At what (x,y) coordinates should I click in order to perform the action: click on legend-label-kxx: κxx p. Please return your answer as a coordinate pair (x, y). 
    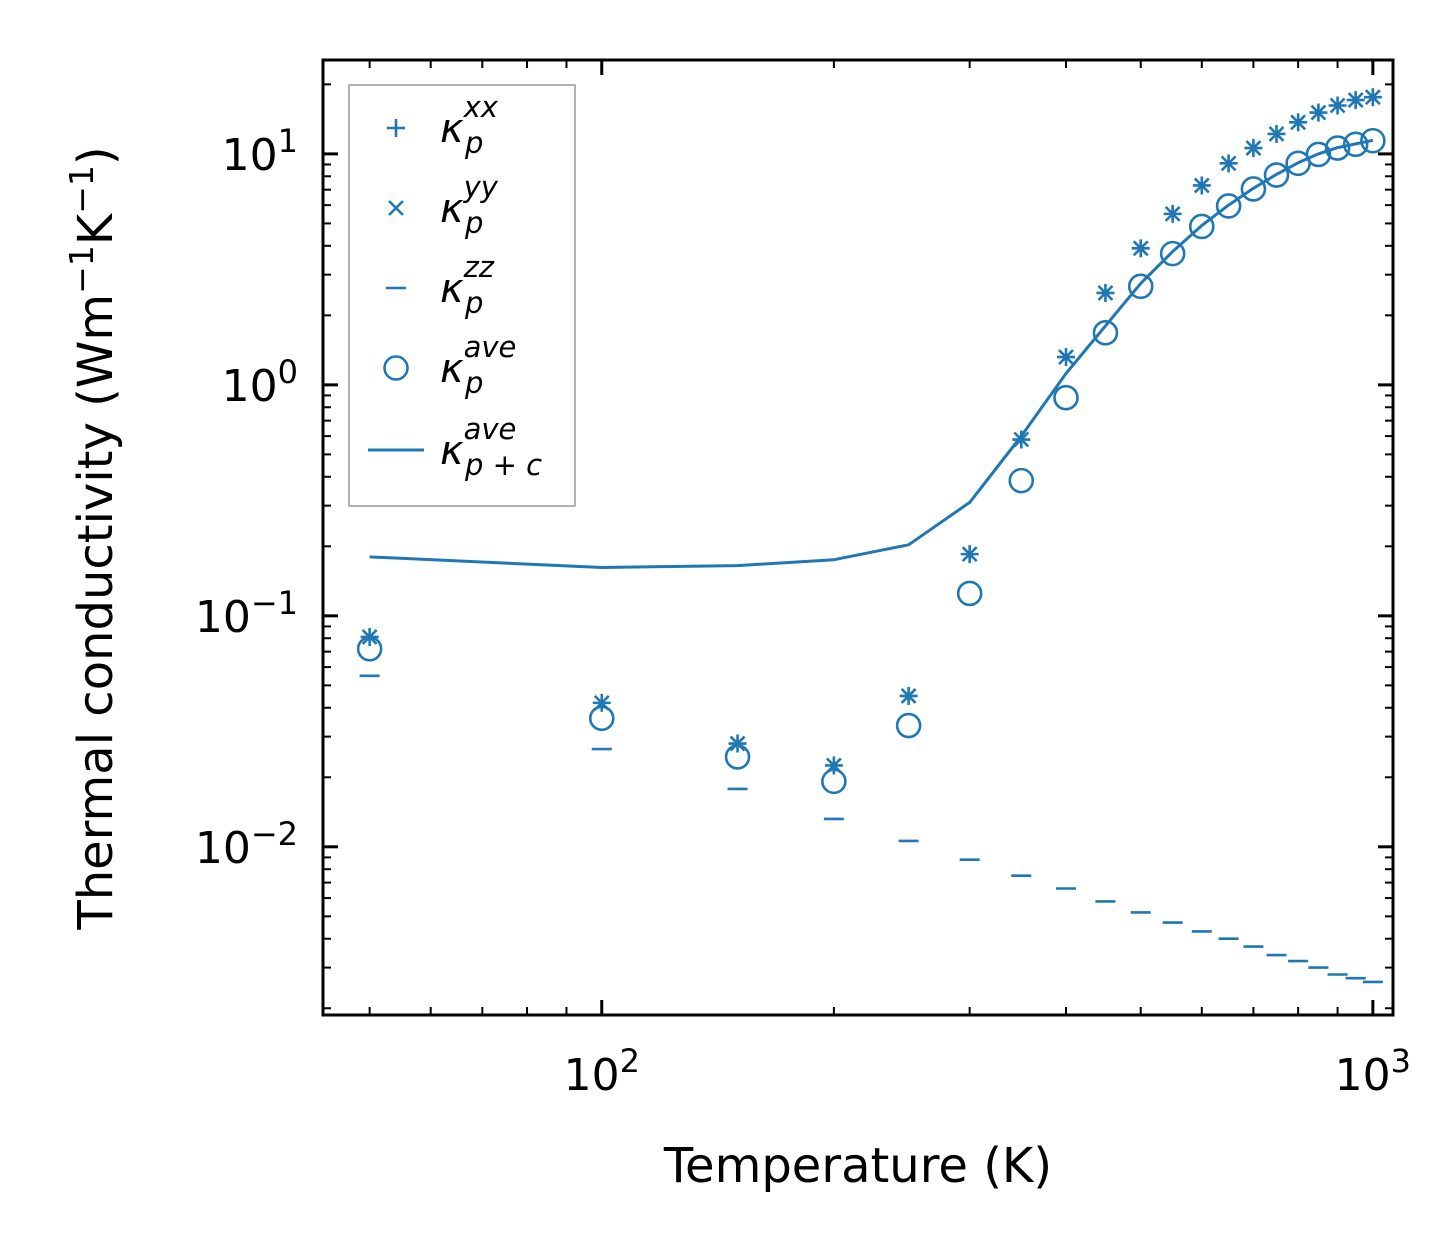
    Looking at the image, I should click on (469, 125).